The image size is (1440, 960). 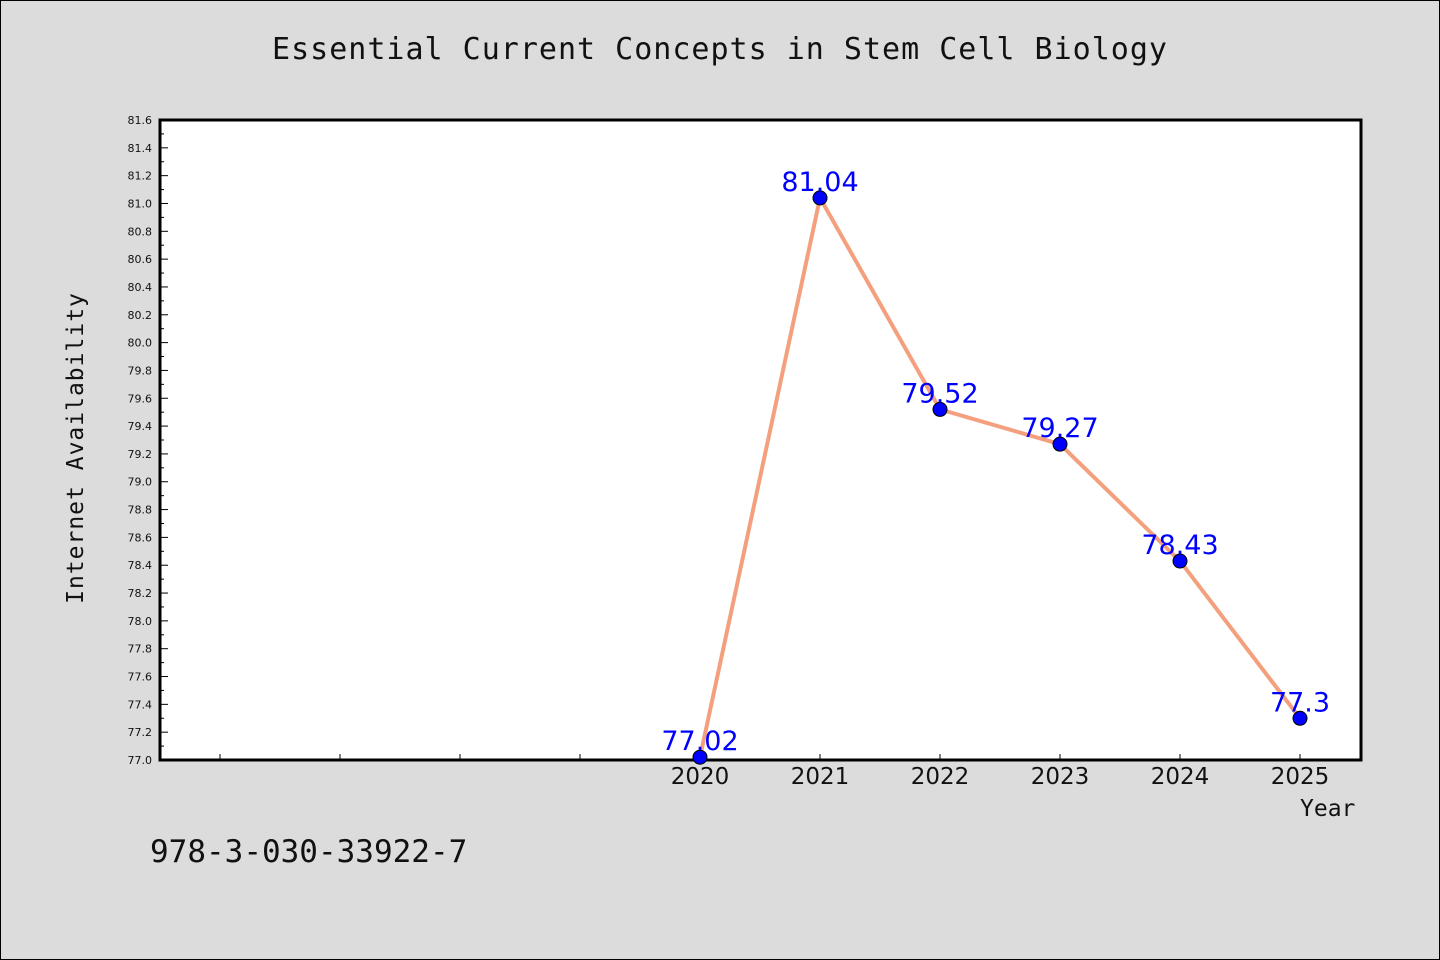 I want to click on x-axis-label: Year, so click(x=1328, y=809).